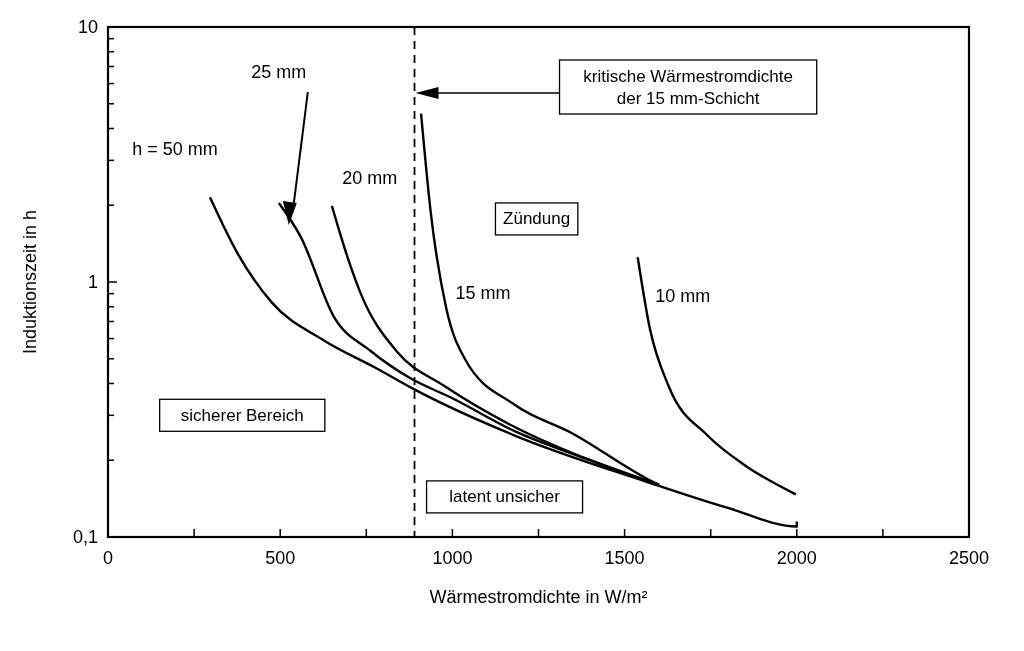  Describe the element at coordinates (108, 558) in the screenshot. I see `x-tick-label: 0` at that location.